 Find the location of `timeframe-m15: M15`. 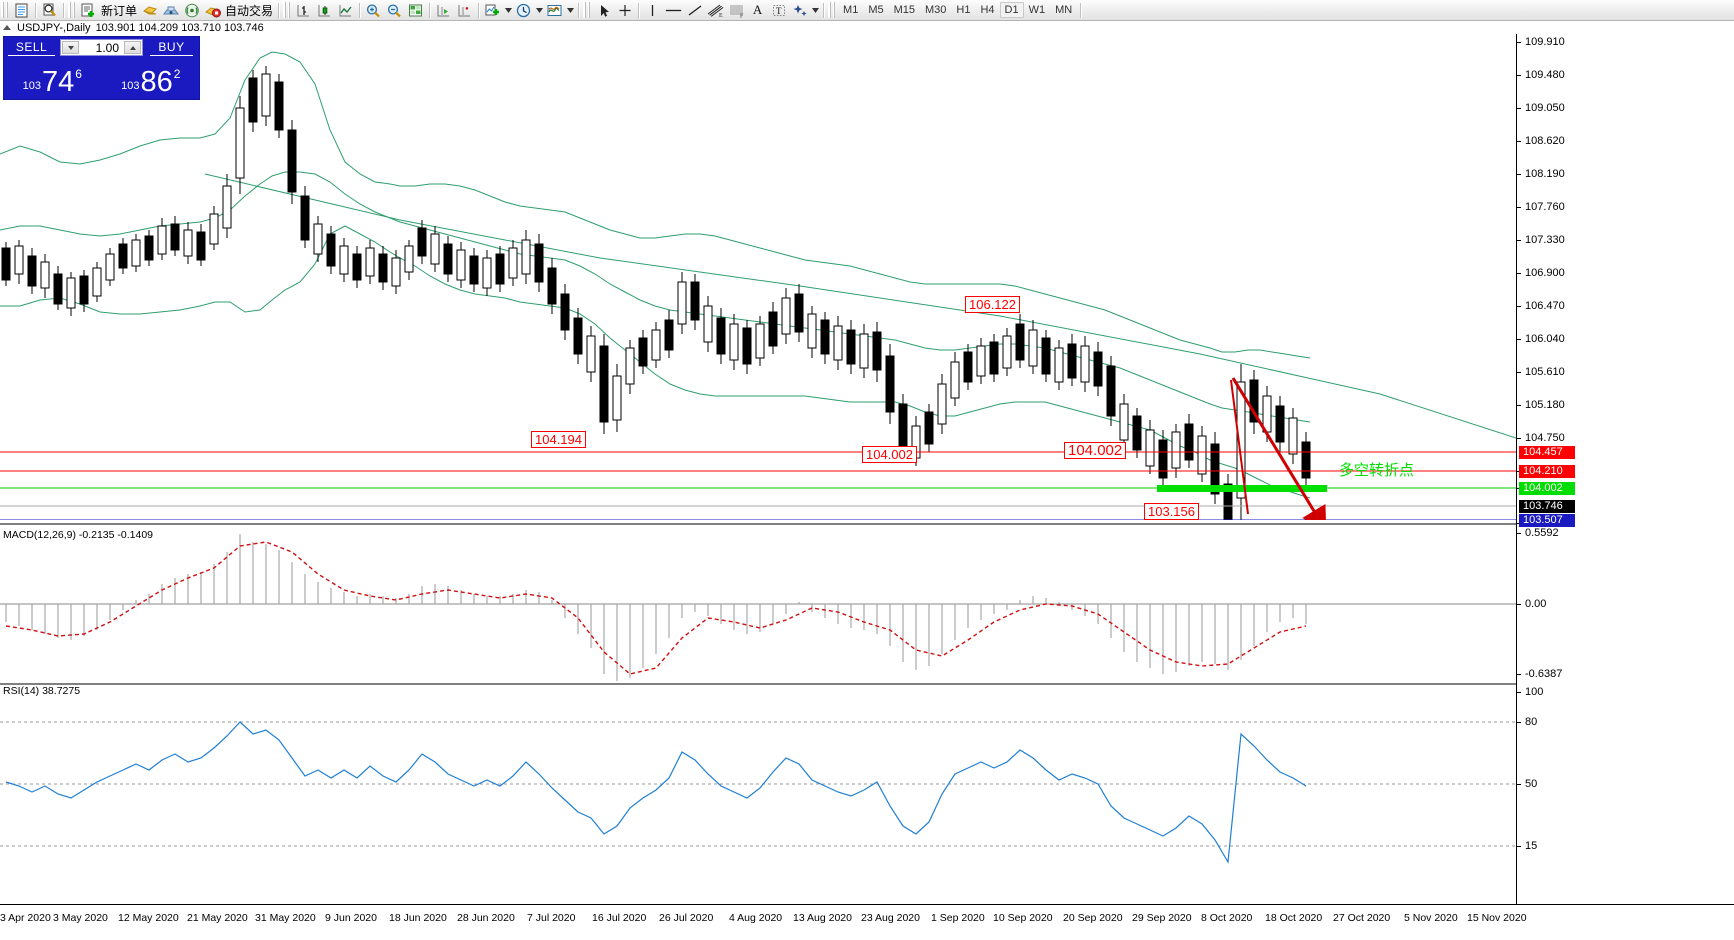

timeframe-m15: M15 is located at coordinates (904, 10).